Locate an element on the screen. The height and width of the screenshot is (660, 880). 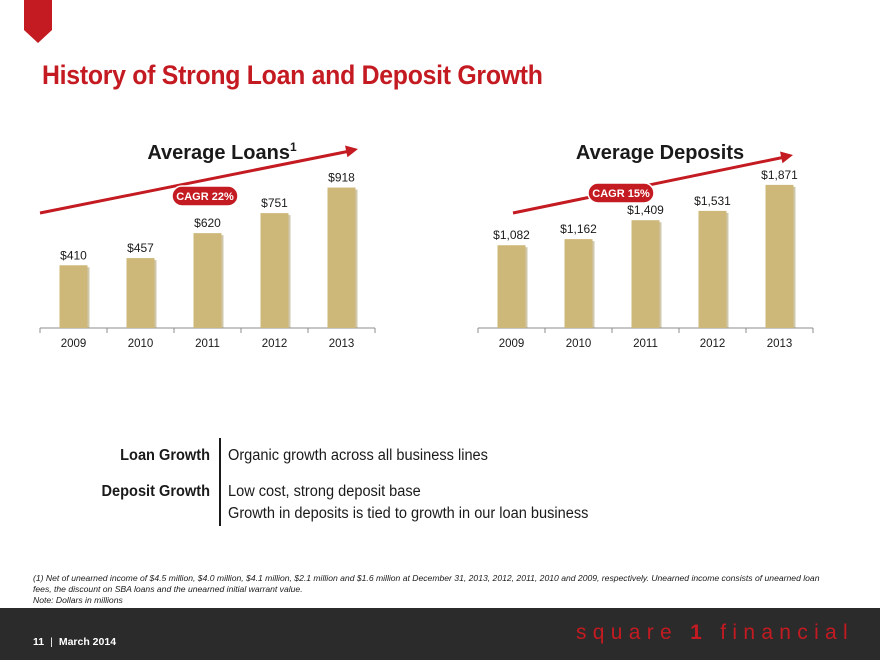
footer-bar: 11 | March 2014 square 1 financial is located at coordinates (440, 634).